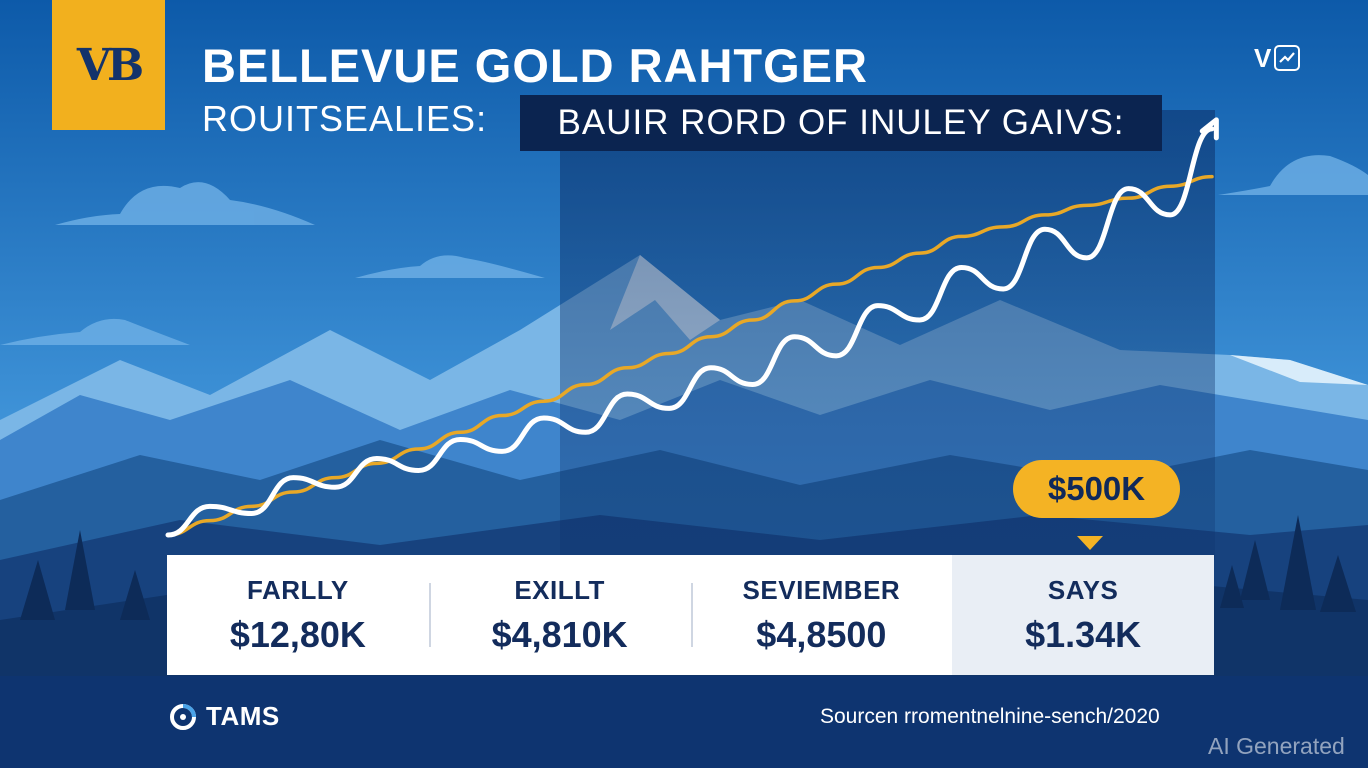  Describe the element at coordinates (1209, 129) in the screenshot. I see `arrow-head-icon` at that location.